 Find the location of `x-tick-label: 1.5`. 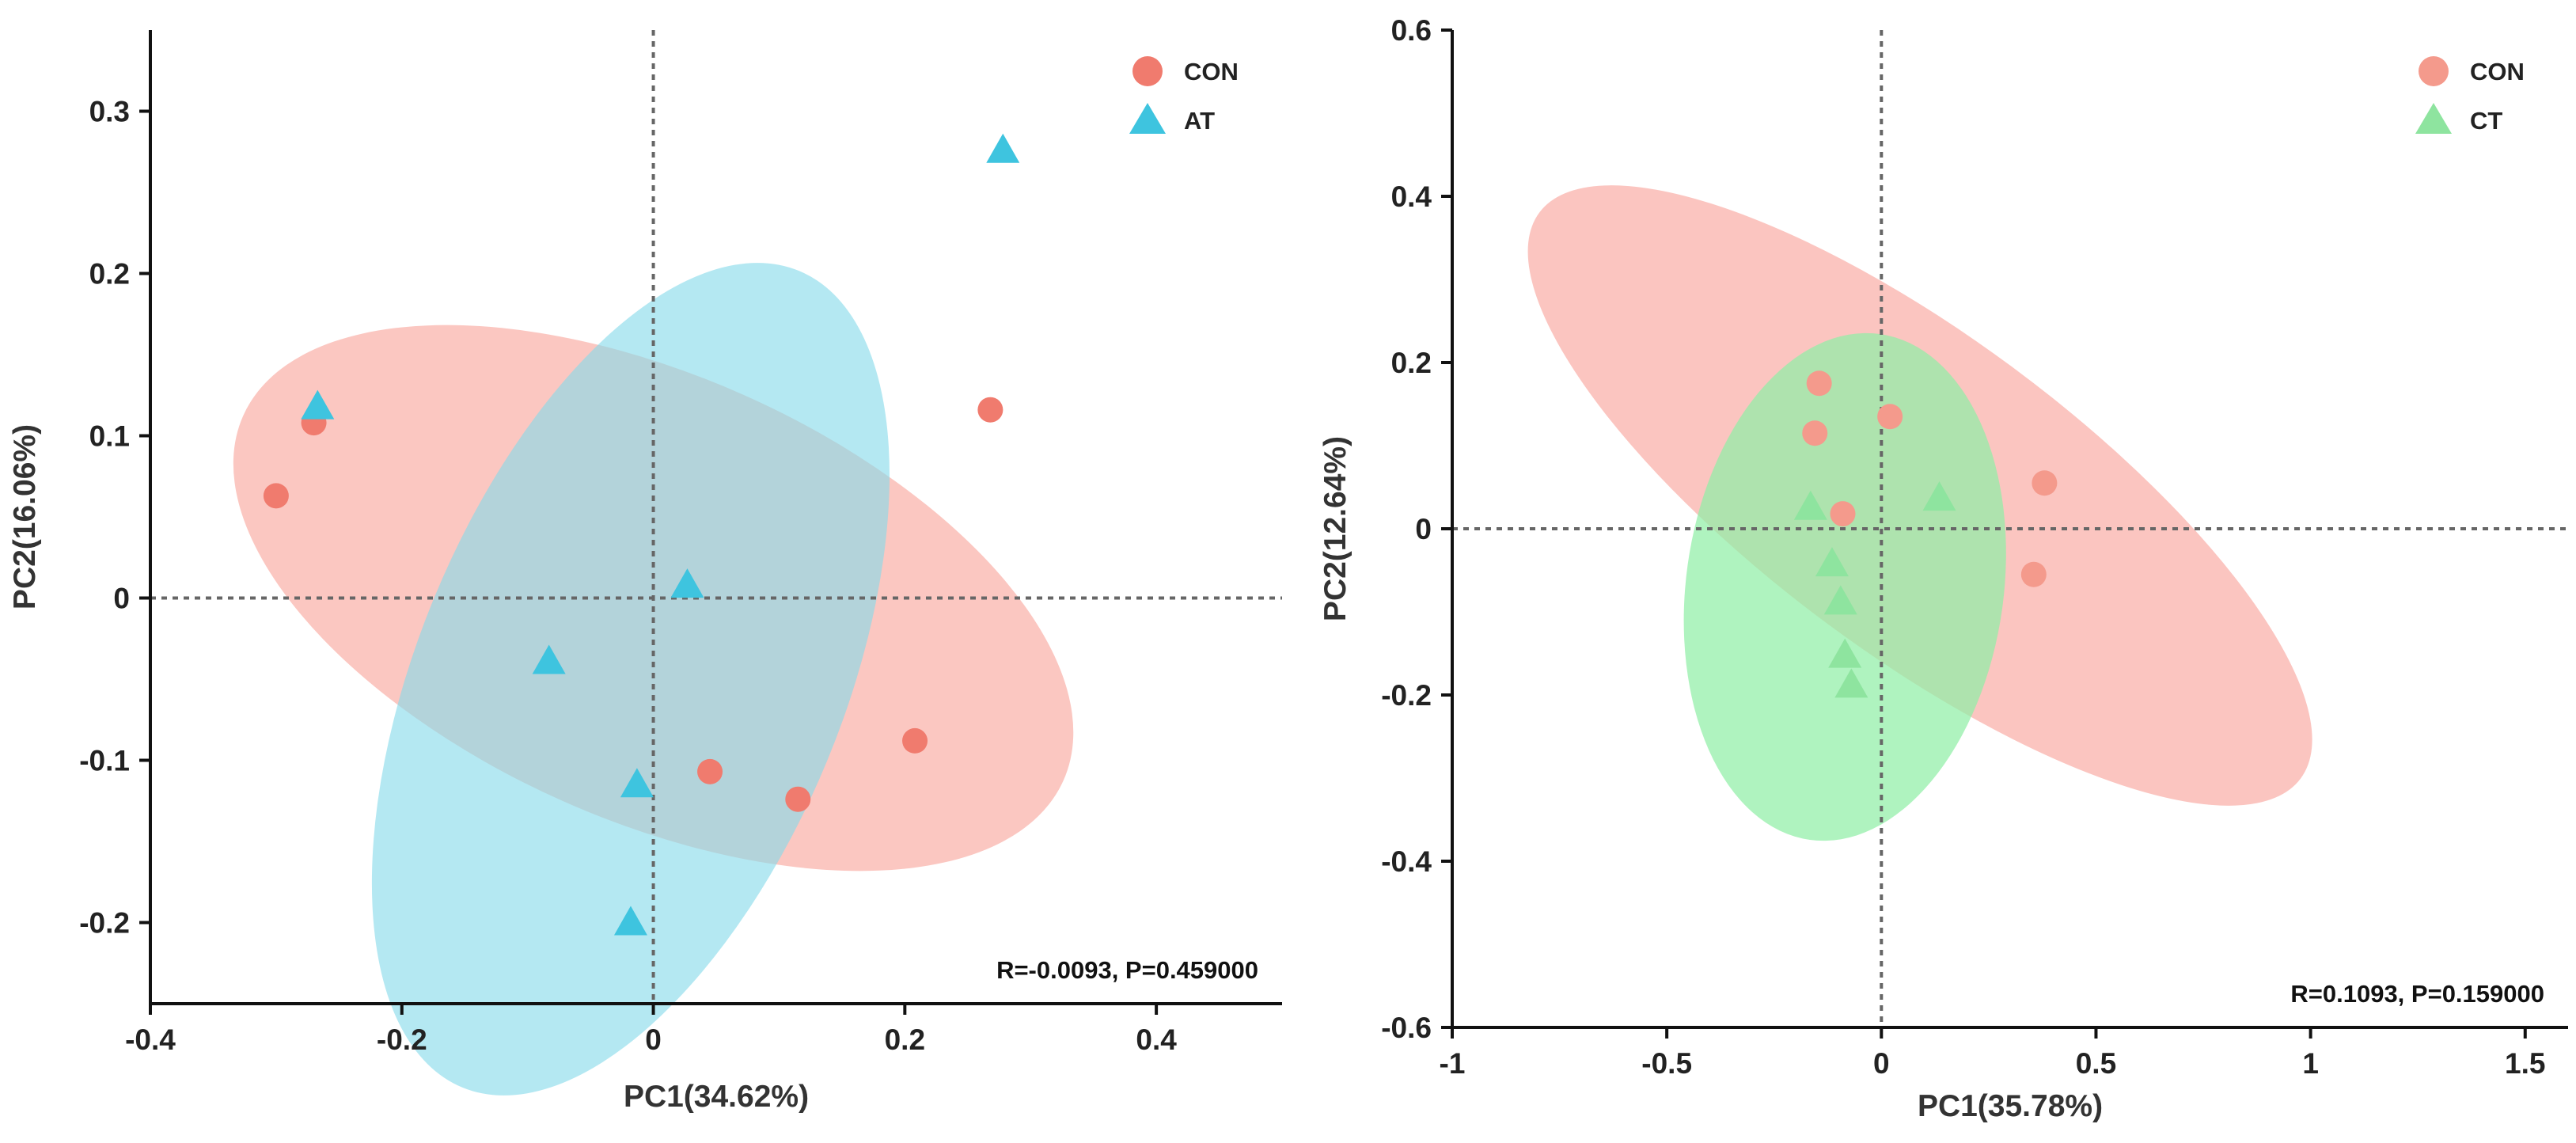

x-tick-label: 1.5 is located at coordinates (2525, 1064).